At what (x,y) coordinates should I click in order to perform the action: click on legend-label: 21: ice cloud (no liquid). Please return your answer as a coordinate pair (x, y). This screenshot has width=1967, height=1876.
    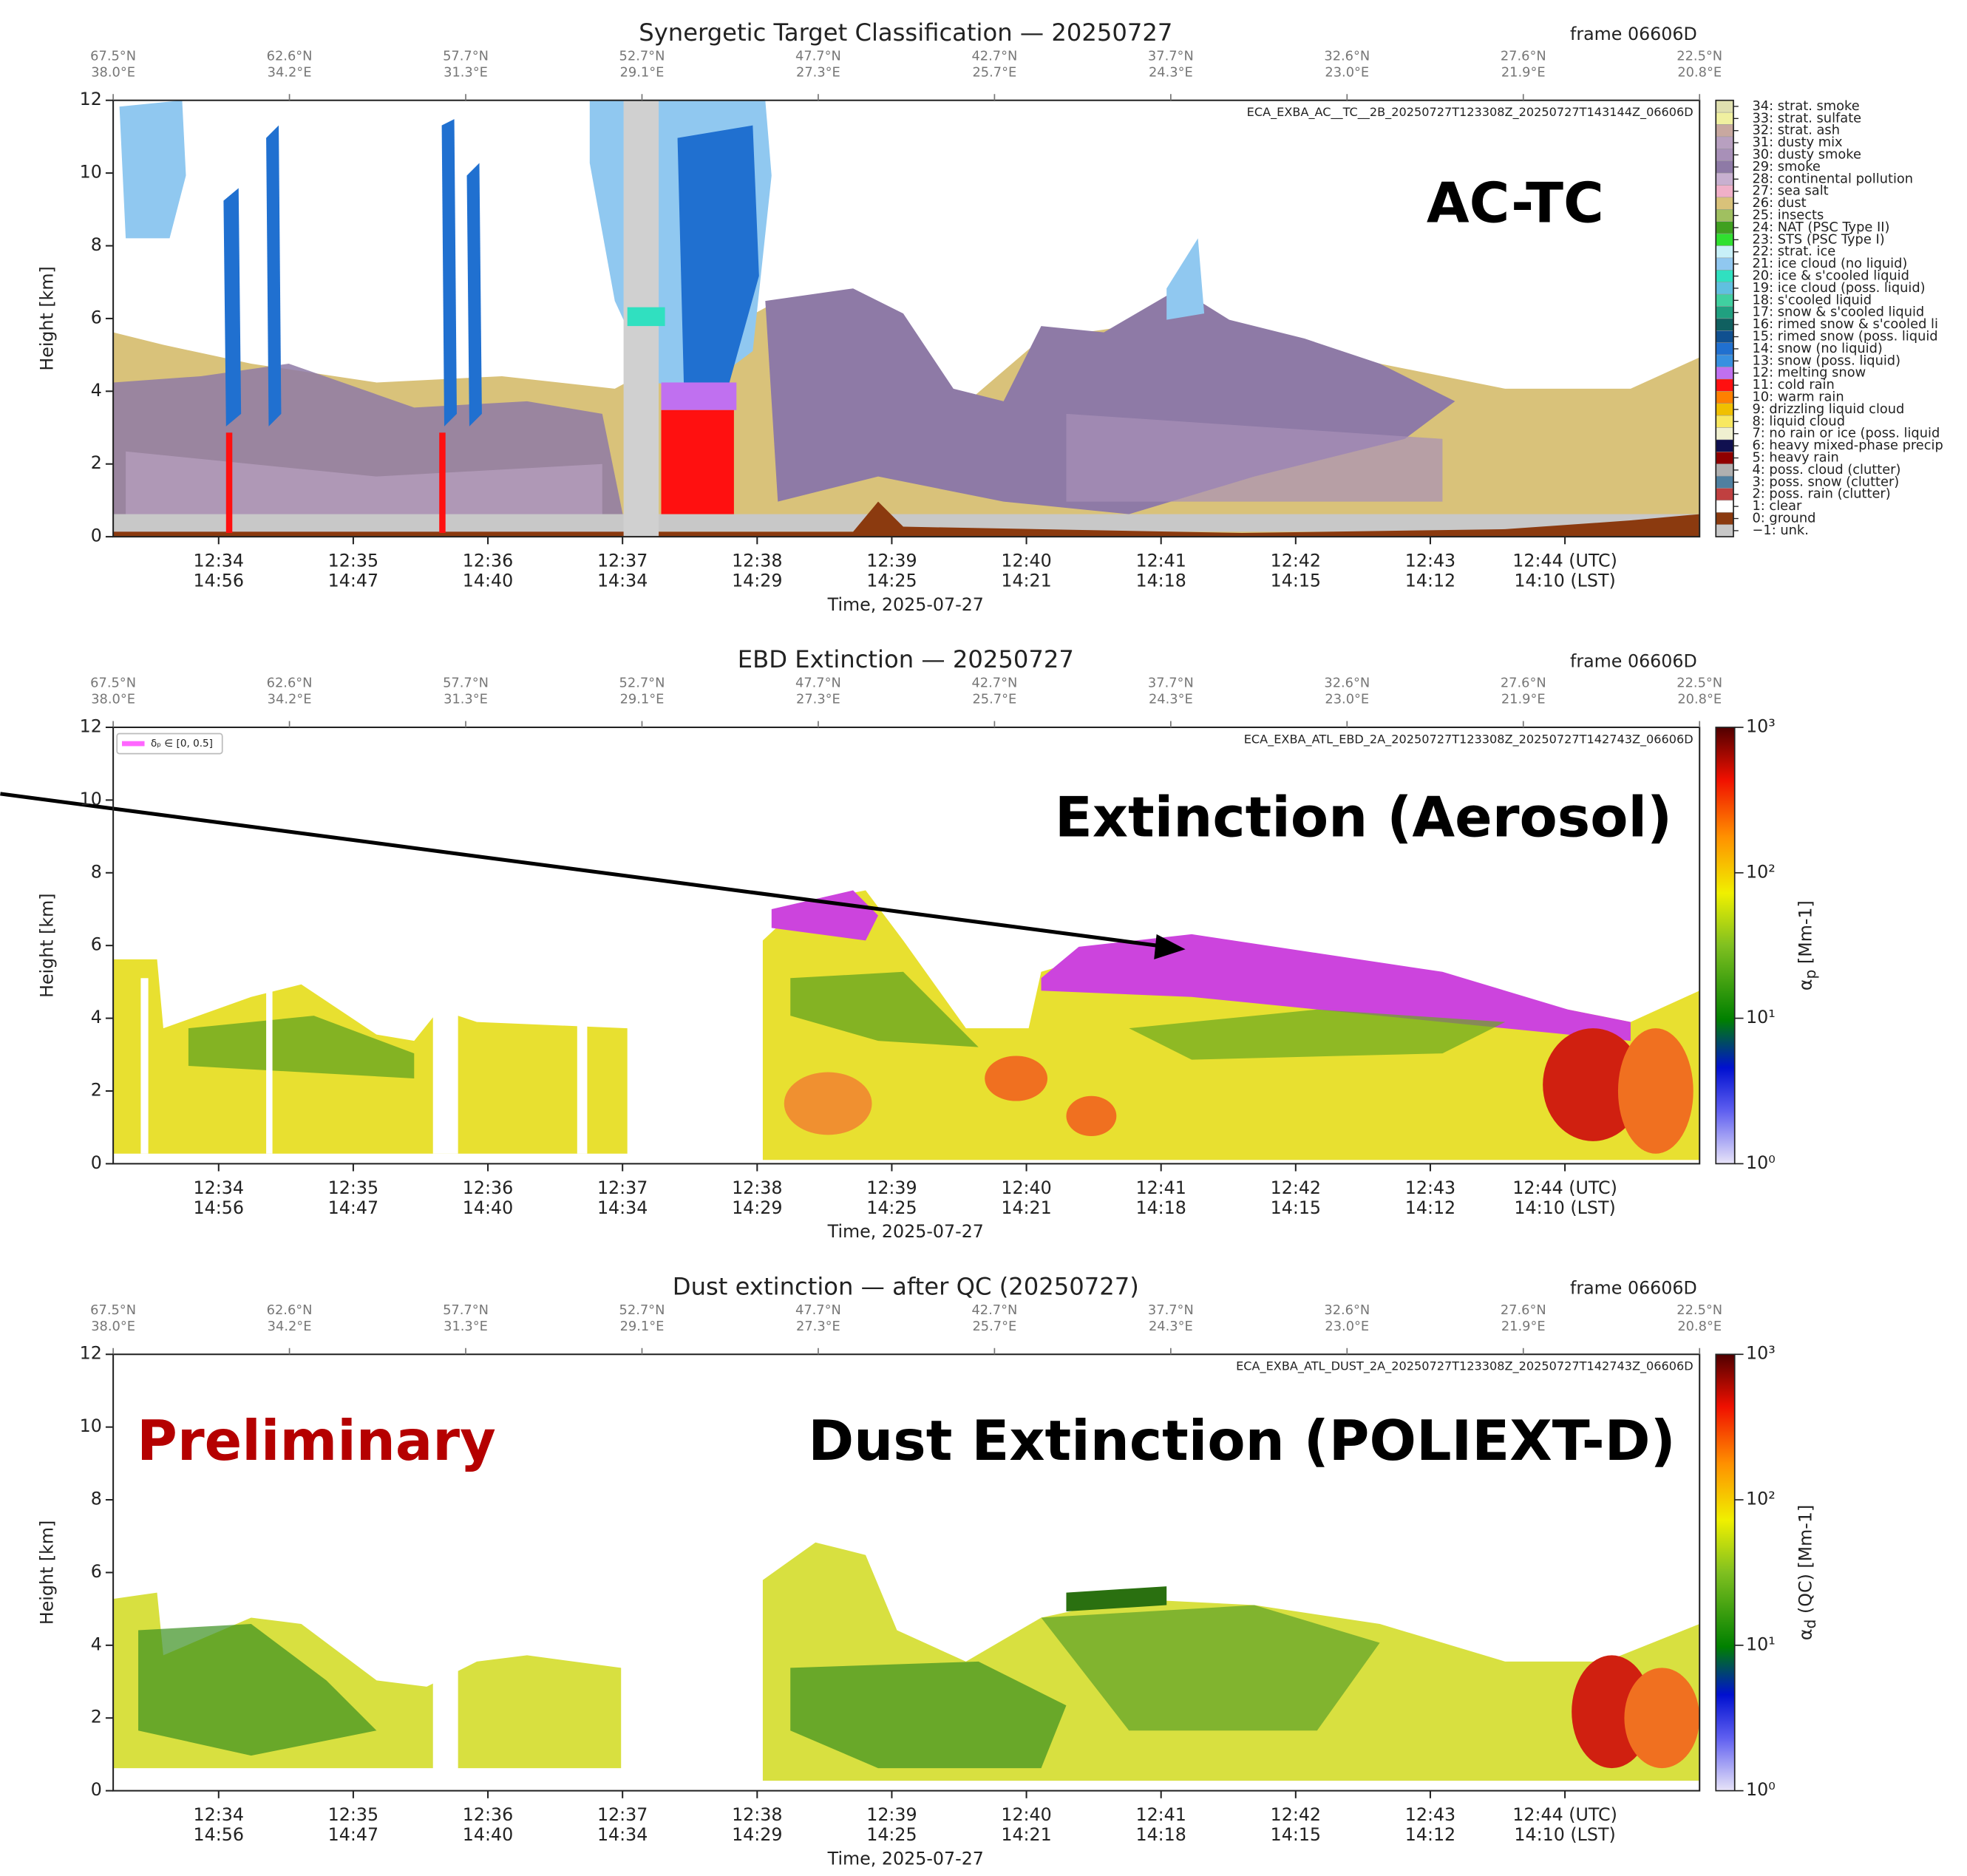
    Looking at the image, I should click on (1829, 263).